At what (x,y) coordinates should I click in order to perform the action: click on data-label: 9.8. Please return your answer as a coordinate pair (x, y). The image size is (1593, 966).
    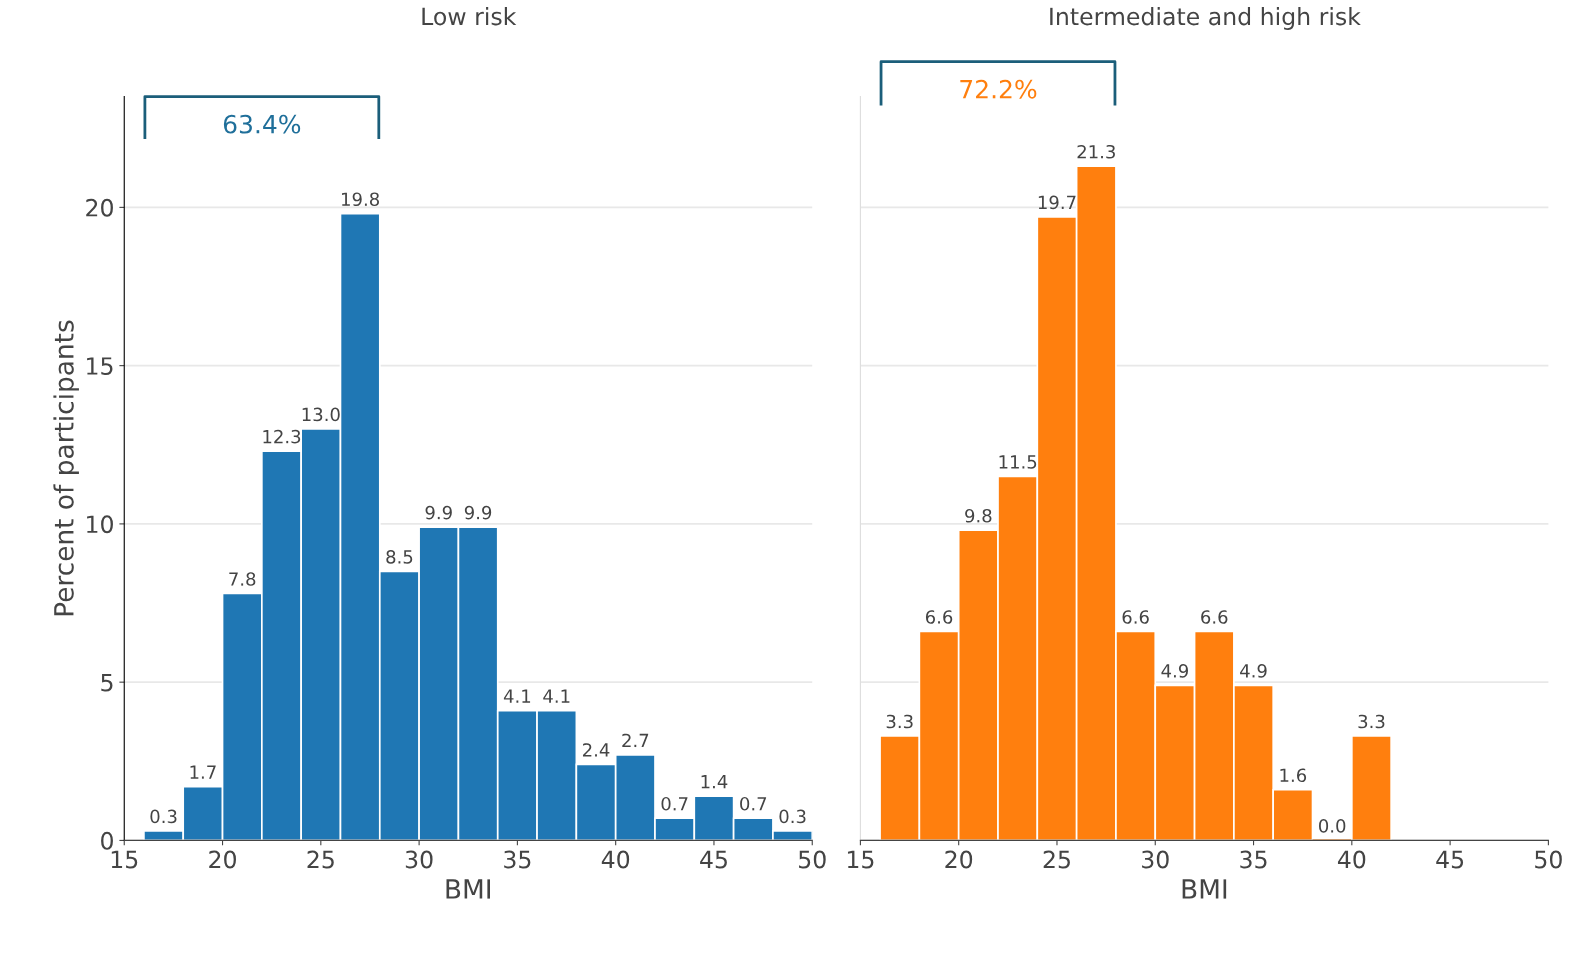
    Looking at the image, I should click on (978, 515).